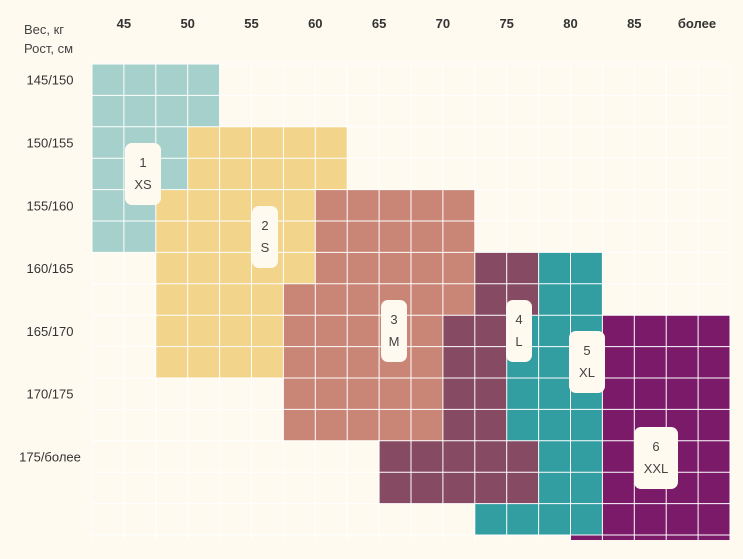 The height and width of the screenshot is (559, 743). What do you see at coordinates (50, 457) in the screenshot?
I see `height-label: 175/более` at bounding box center [50, 457].